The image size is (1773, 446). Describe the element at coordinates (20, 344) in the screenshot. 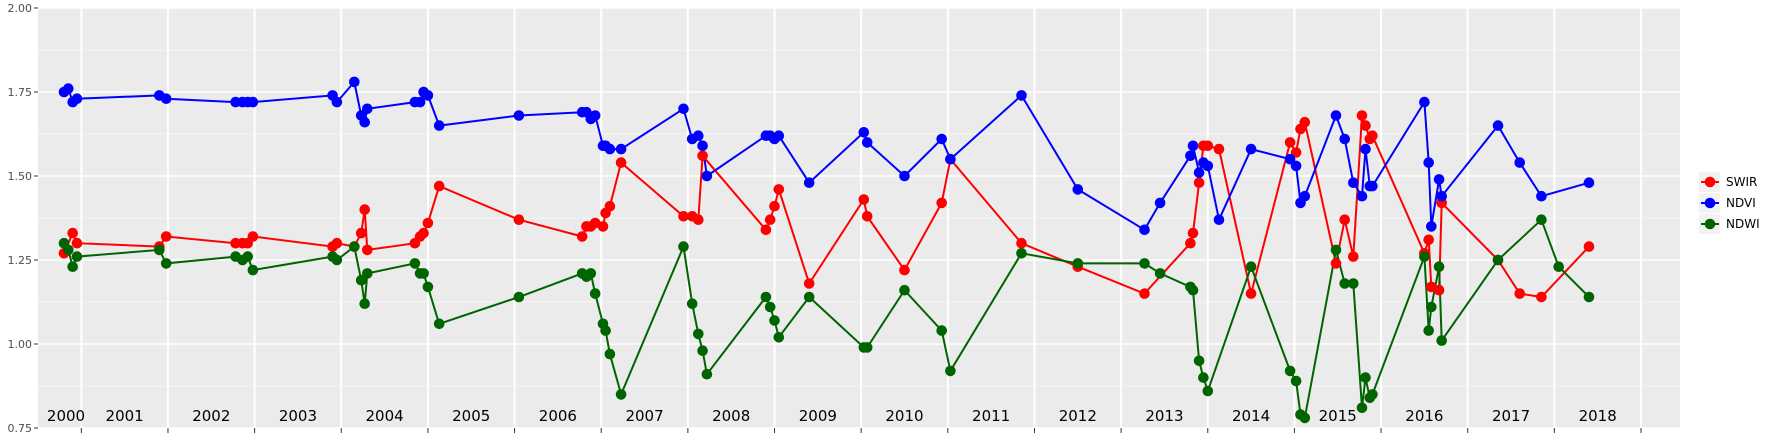

I see `y-tick-label: 1.00` at that location.